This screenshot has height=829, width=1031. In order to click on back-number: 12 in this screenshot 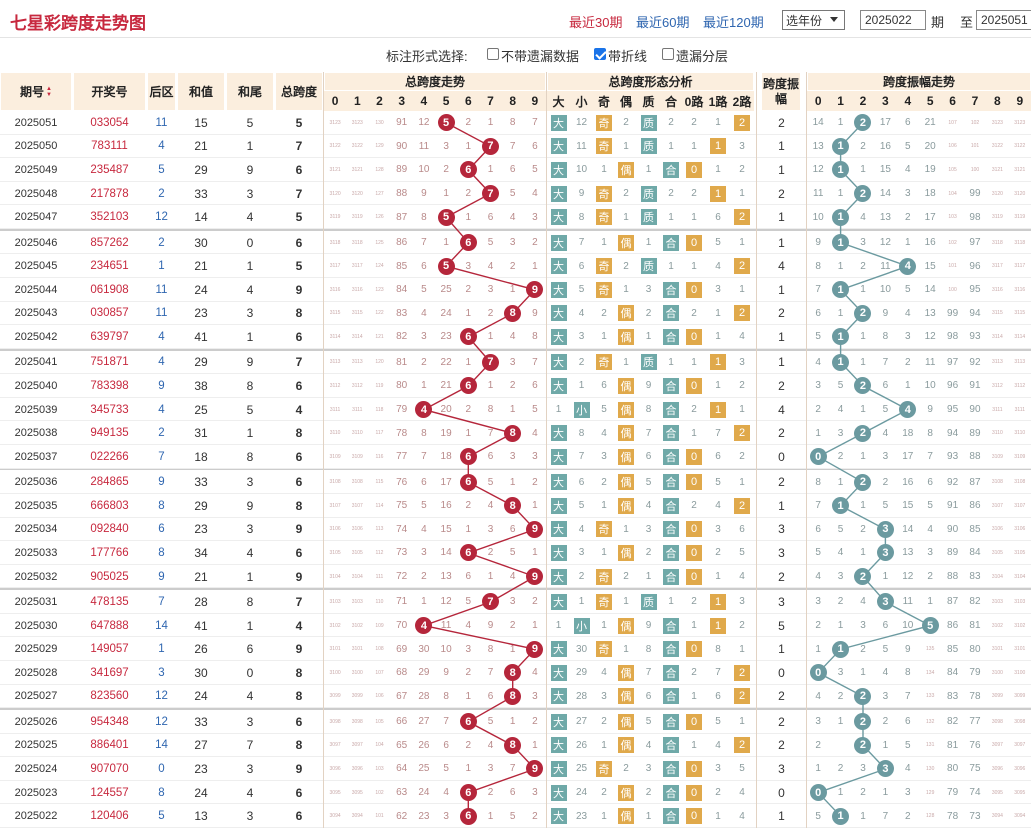, I will do `click(161, 217)`.